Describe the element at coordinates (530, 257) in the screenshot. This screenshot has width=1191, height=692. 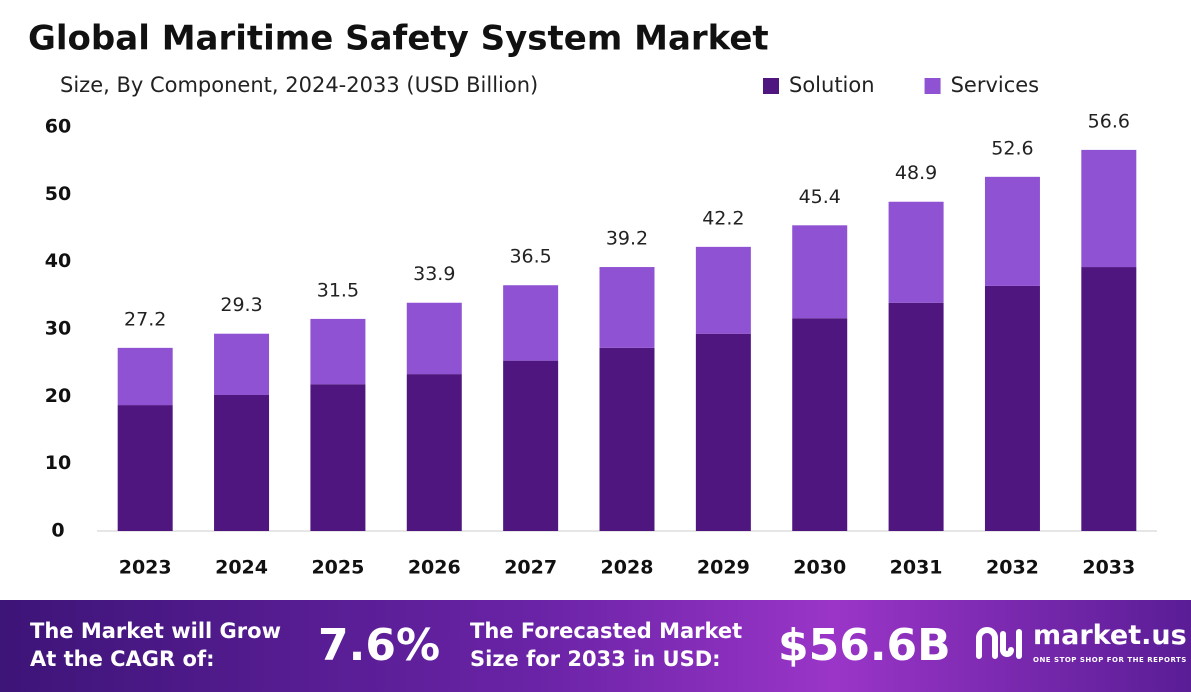
I see `total-label: 36.5` at that location.